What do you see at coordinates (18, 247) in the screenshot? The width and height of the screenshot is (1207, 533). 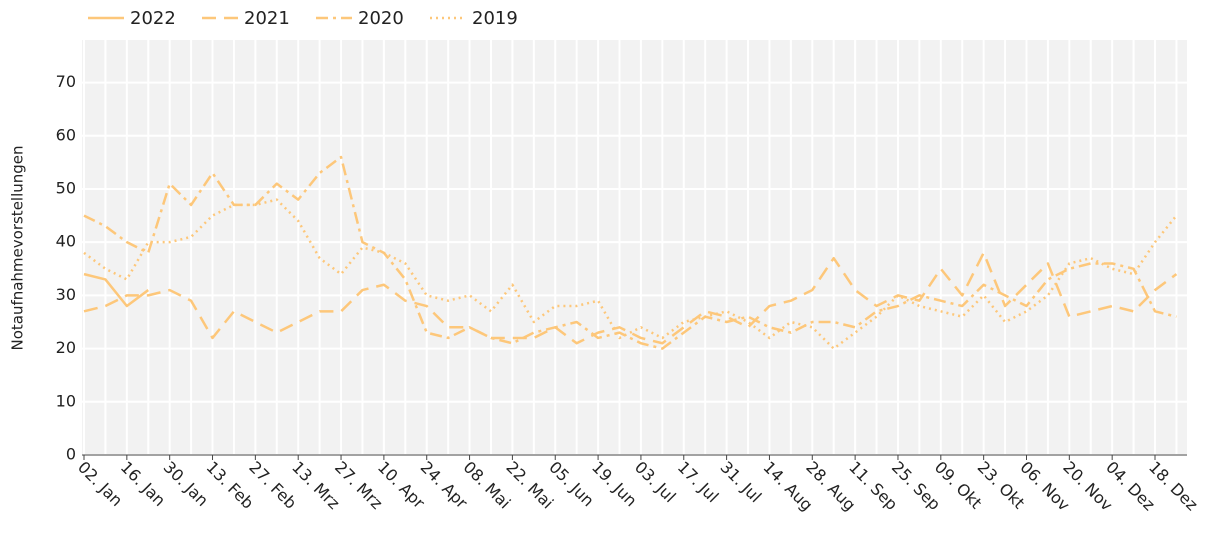 I see `y-axis-label: Notaufnahmevorstellungen` at bounding box center [18, 247].